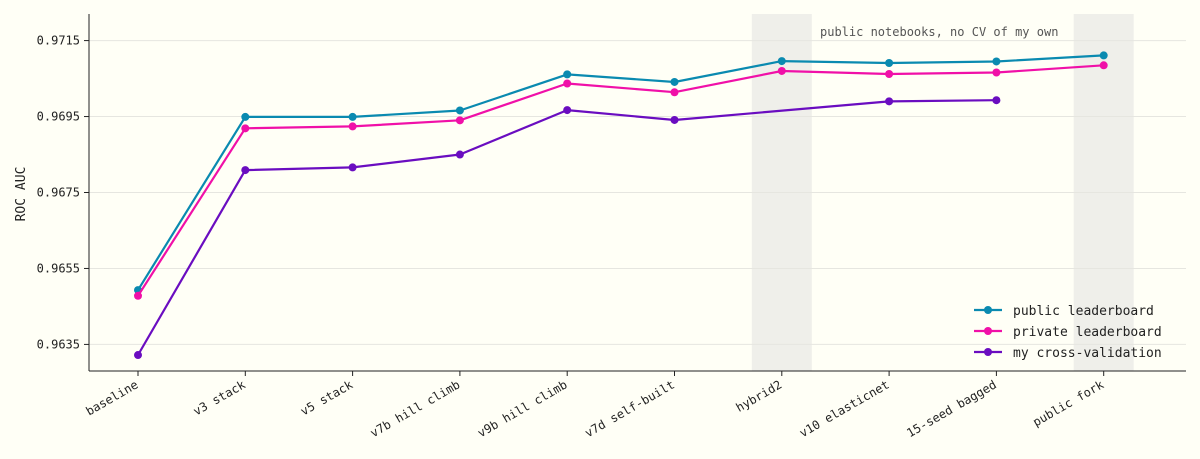  I want to click on data-point-public-leaderboard-v3-stack, so click(245, 116).